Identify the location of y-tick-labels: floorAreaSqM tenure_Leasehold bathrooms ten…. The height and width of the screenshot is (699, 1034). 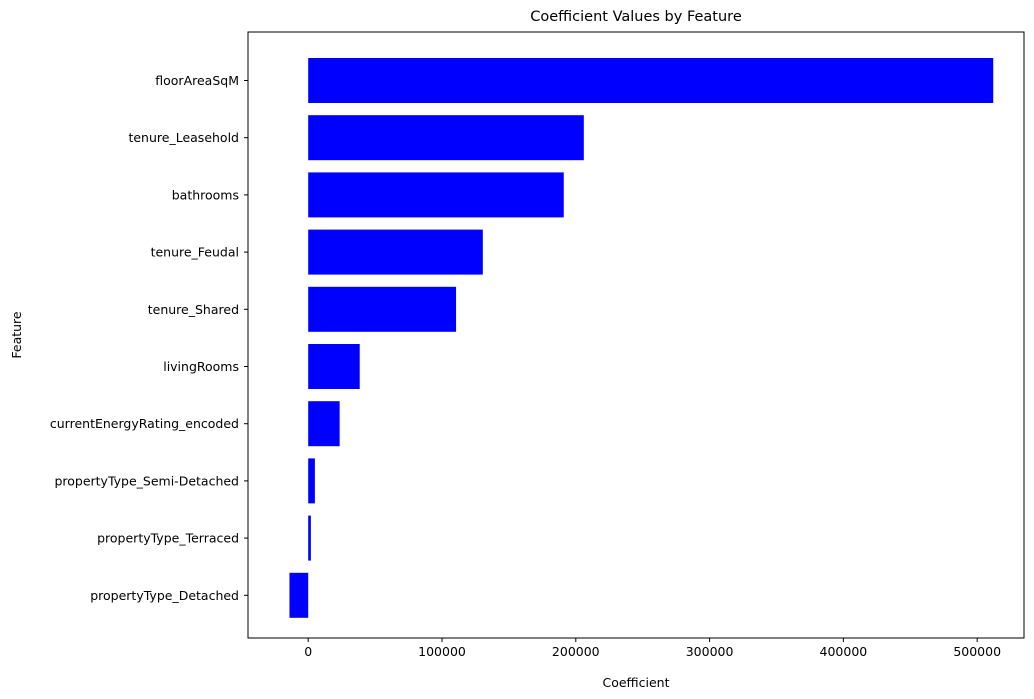
(149, 338).